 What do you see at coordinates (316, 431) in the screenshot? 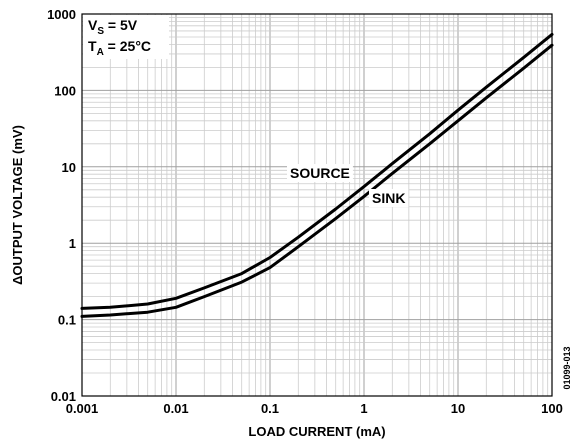
I see `x-axis-label: LOAD CURRENT (mA)` at bounding box center [316, 431].